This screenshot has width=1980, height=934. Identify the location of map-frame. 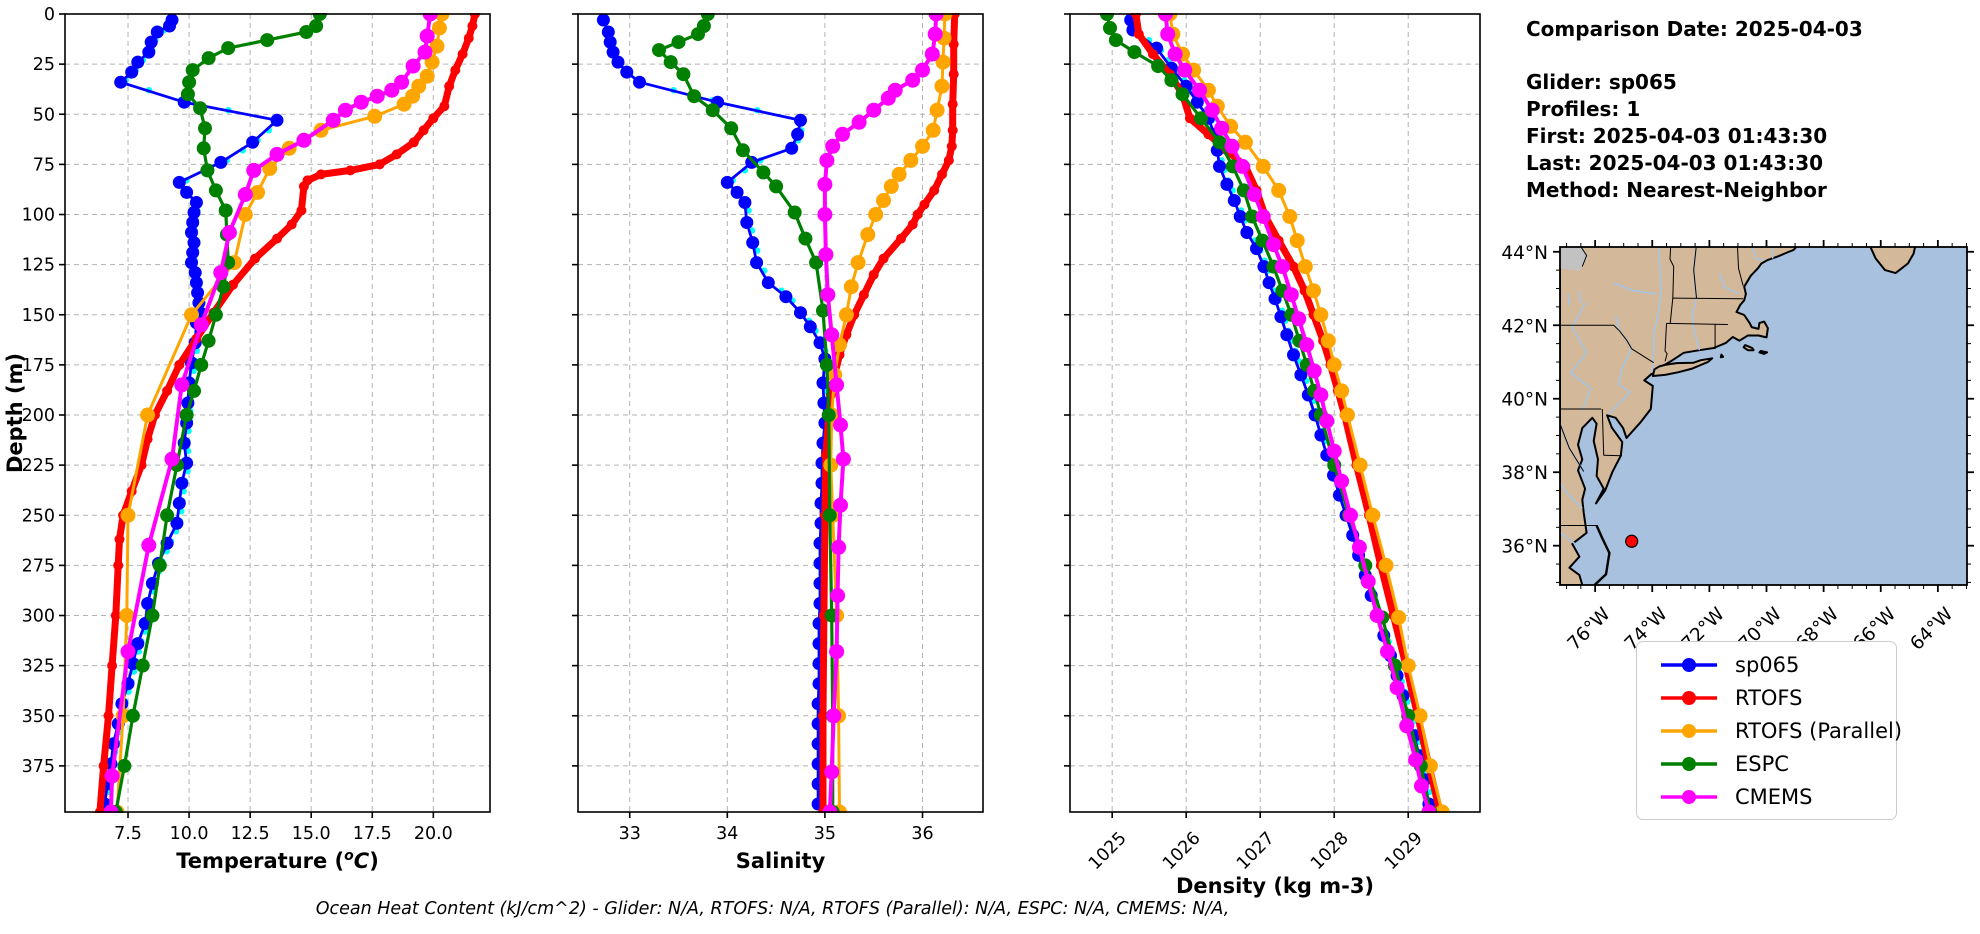
(1763, 416).